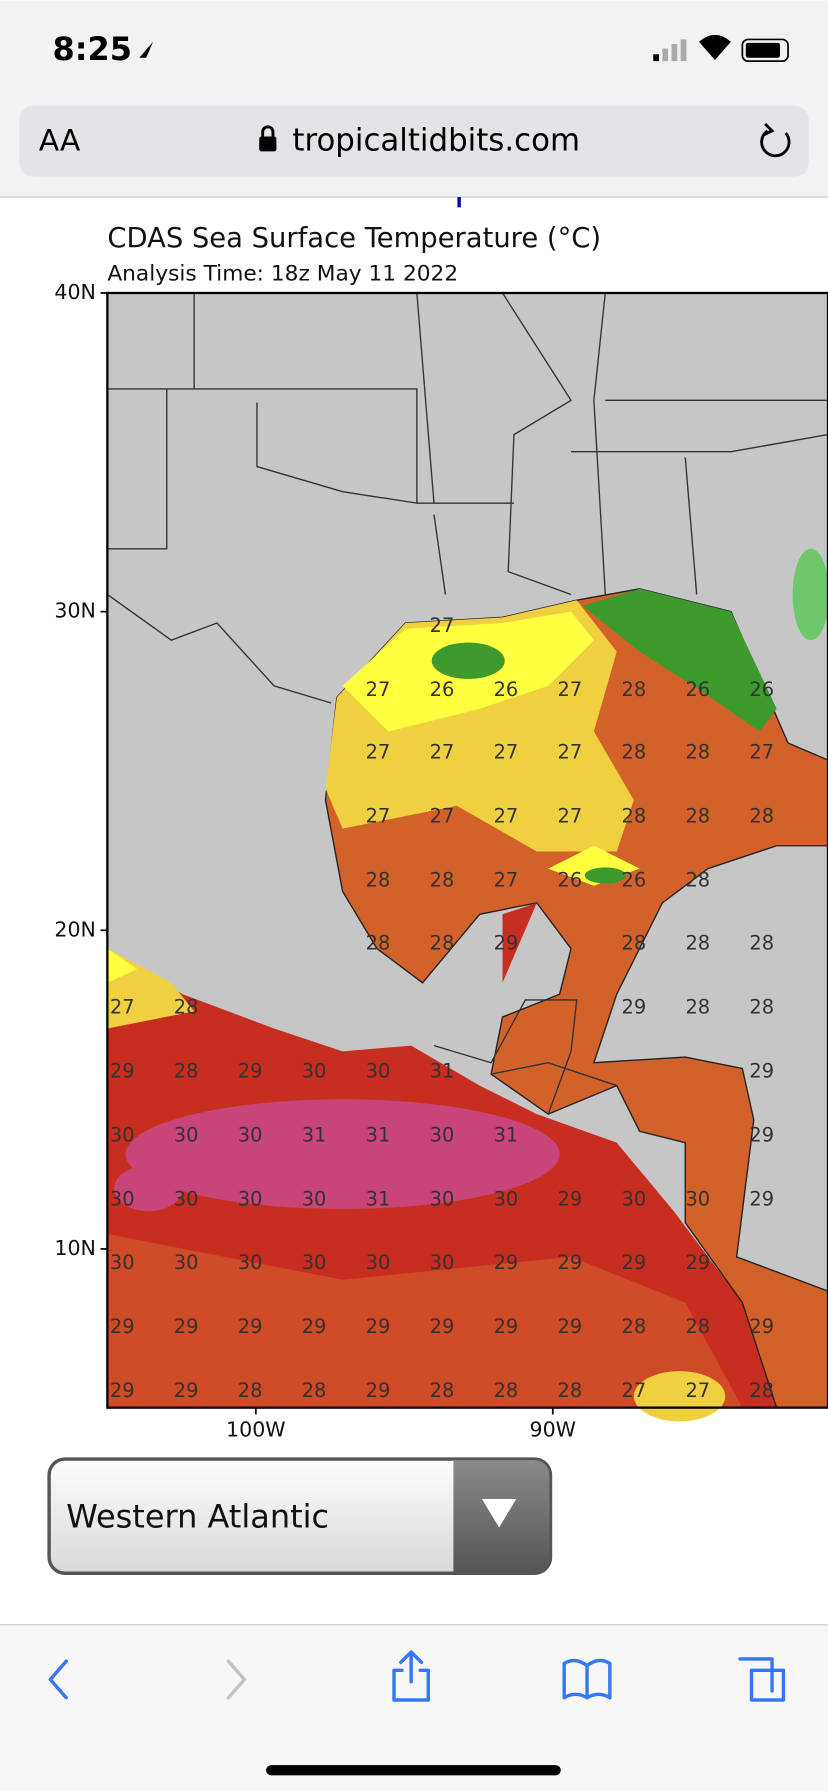 The image size is (828, 1792). What do you see at coordinates (268, 144) in the screenshot?
I see `lock-icon` at bounding box center [268, 144].